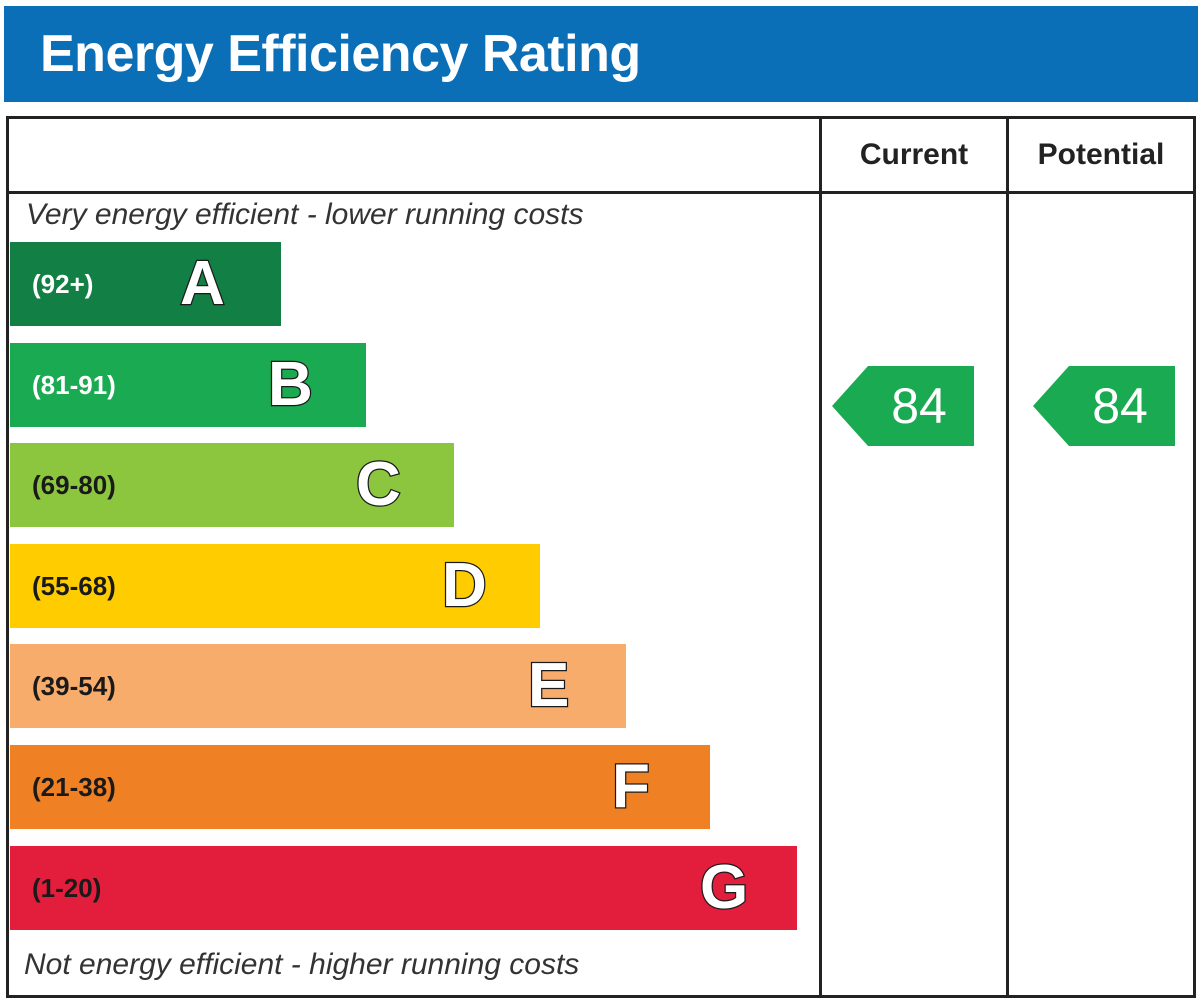  Describe the element at coordinates (63, 284) in the screenshot. I see `band-range-label: (92+)` at that location.